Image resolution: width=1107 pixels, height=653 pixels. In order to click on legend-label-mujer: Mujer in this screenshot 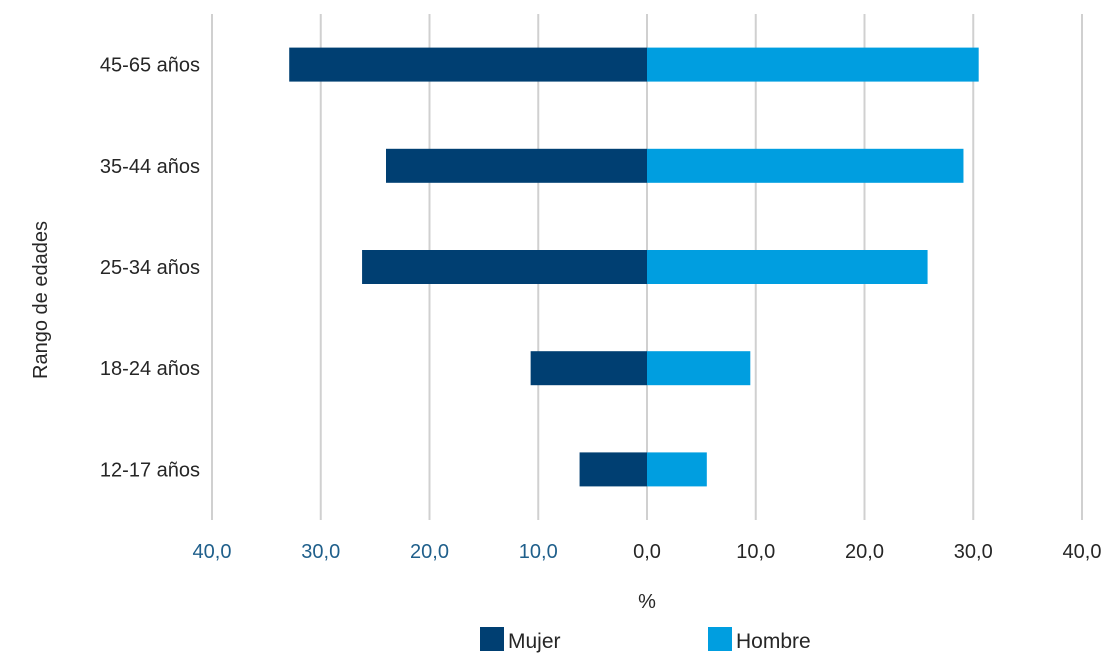, I will do `click(534, 641)`.